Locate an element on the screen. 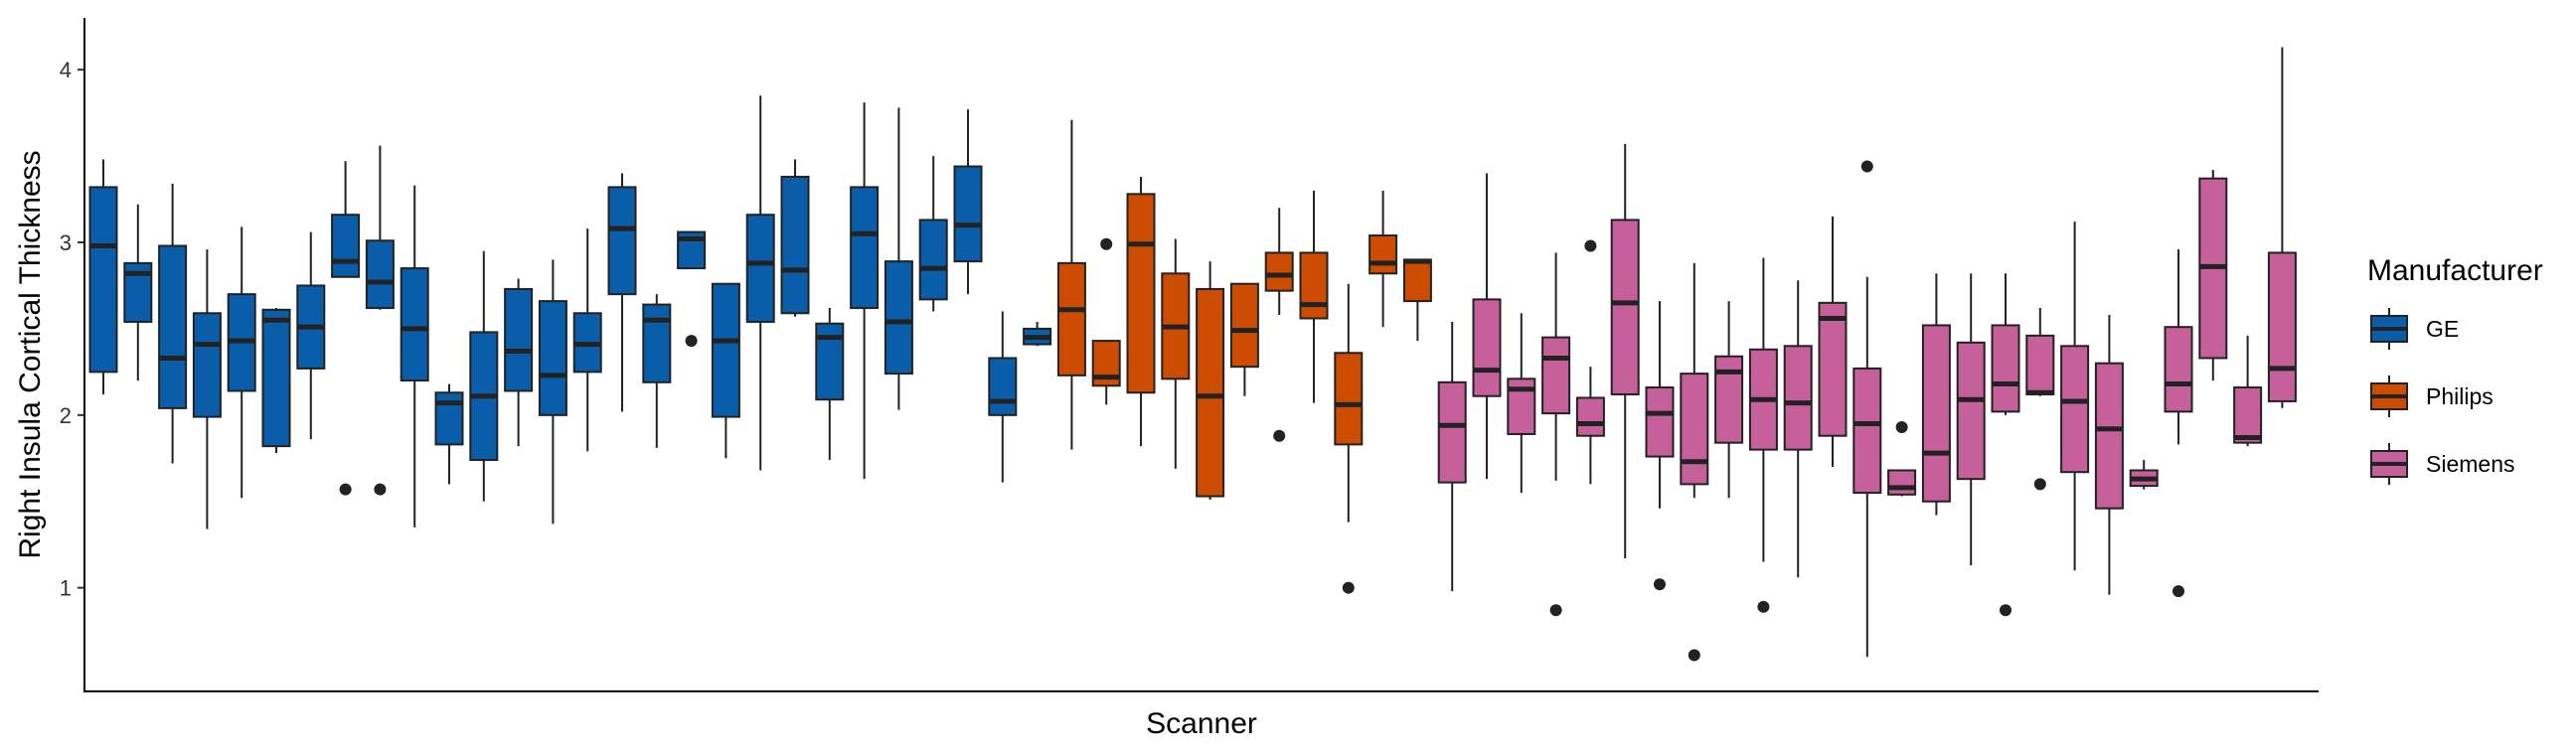 This screenshot has height=751, width=2576. legend-entry-ge: GE is located at coordinates (2414, 329).